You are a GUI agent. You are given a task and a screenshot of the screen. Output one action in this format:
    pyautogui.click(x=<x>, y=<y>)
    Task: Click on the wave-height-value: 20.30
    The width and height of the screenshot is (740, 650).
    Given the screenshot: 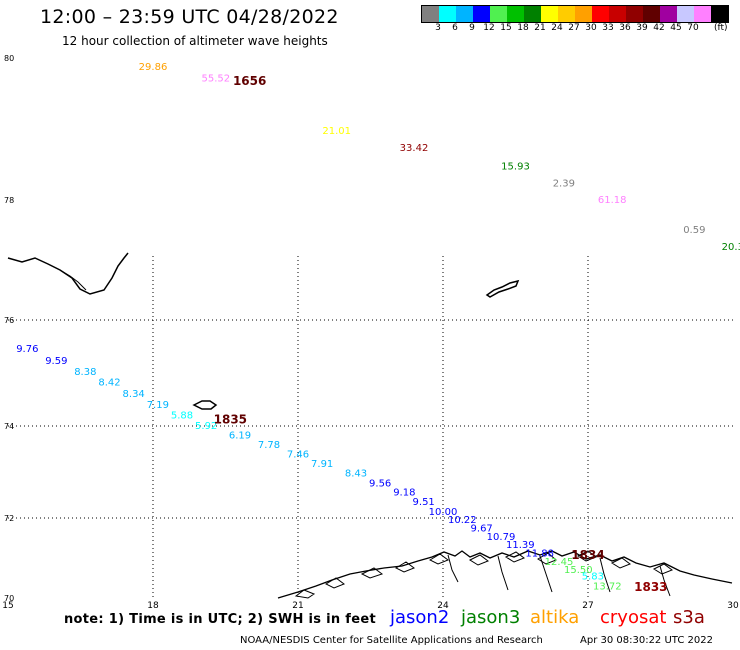 What is the action you would take?
    pyautogui.click(x=731, y=247)
    